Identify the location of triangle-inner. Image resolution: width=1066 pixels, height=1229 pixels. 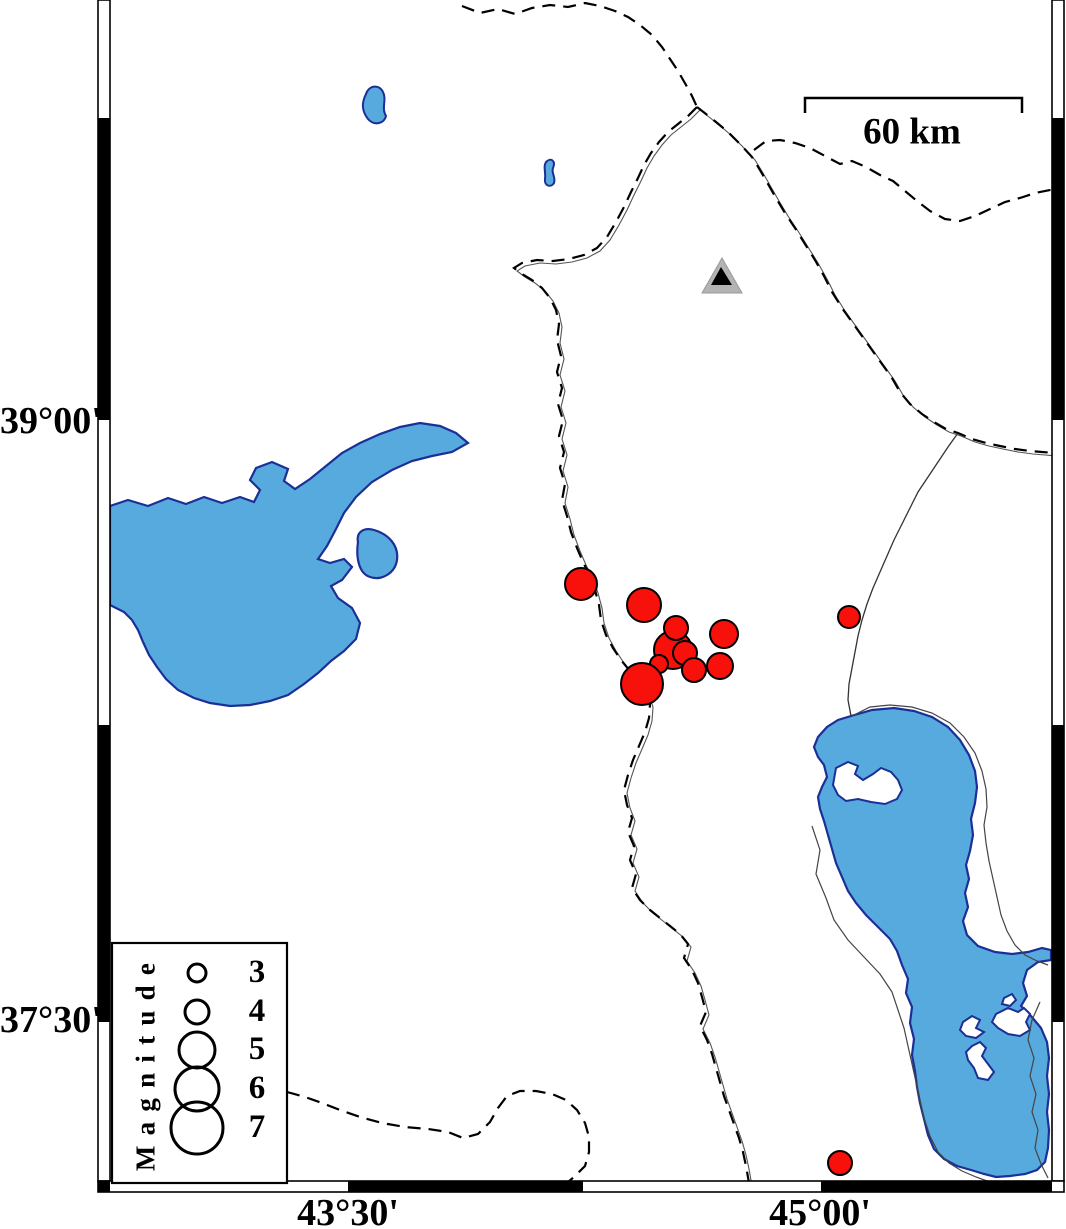
(721, 276).